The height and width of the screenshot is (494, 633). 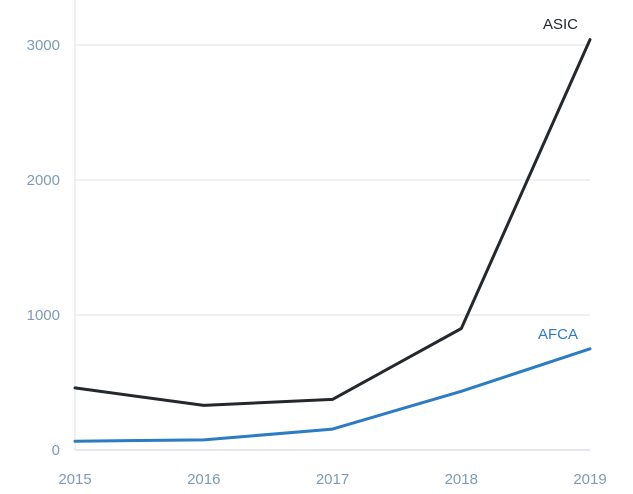 I want to click on series-label-afca: AFCA, so click(x=558, y=334).